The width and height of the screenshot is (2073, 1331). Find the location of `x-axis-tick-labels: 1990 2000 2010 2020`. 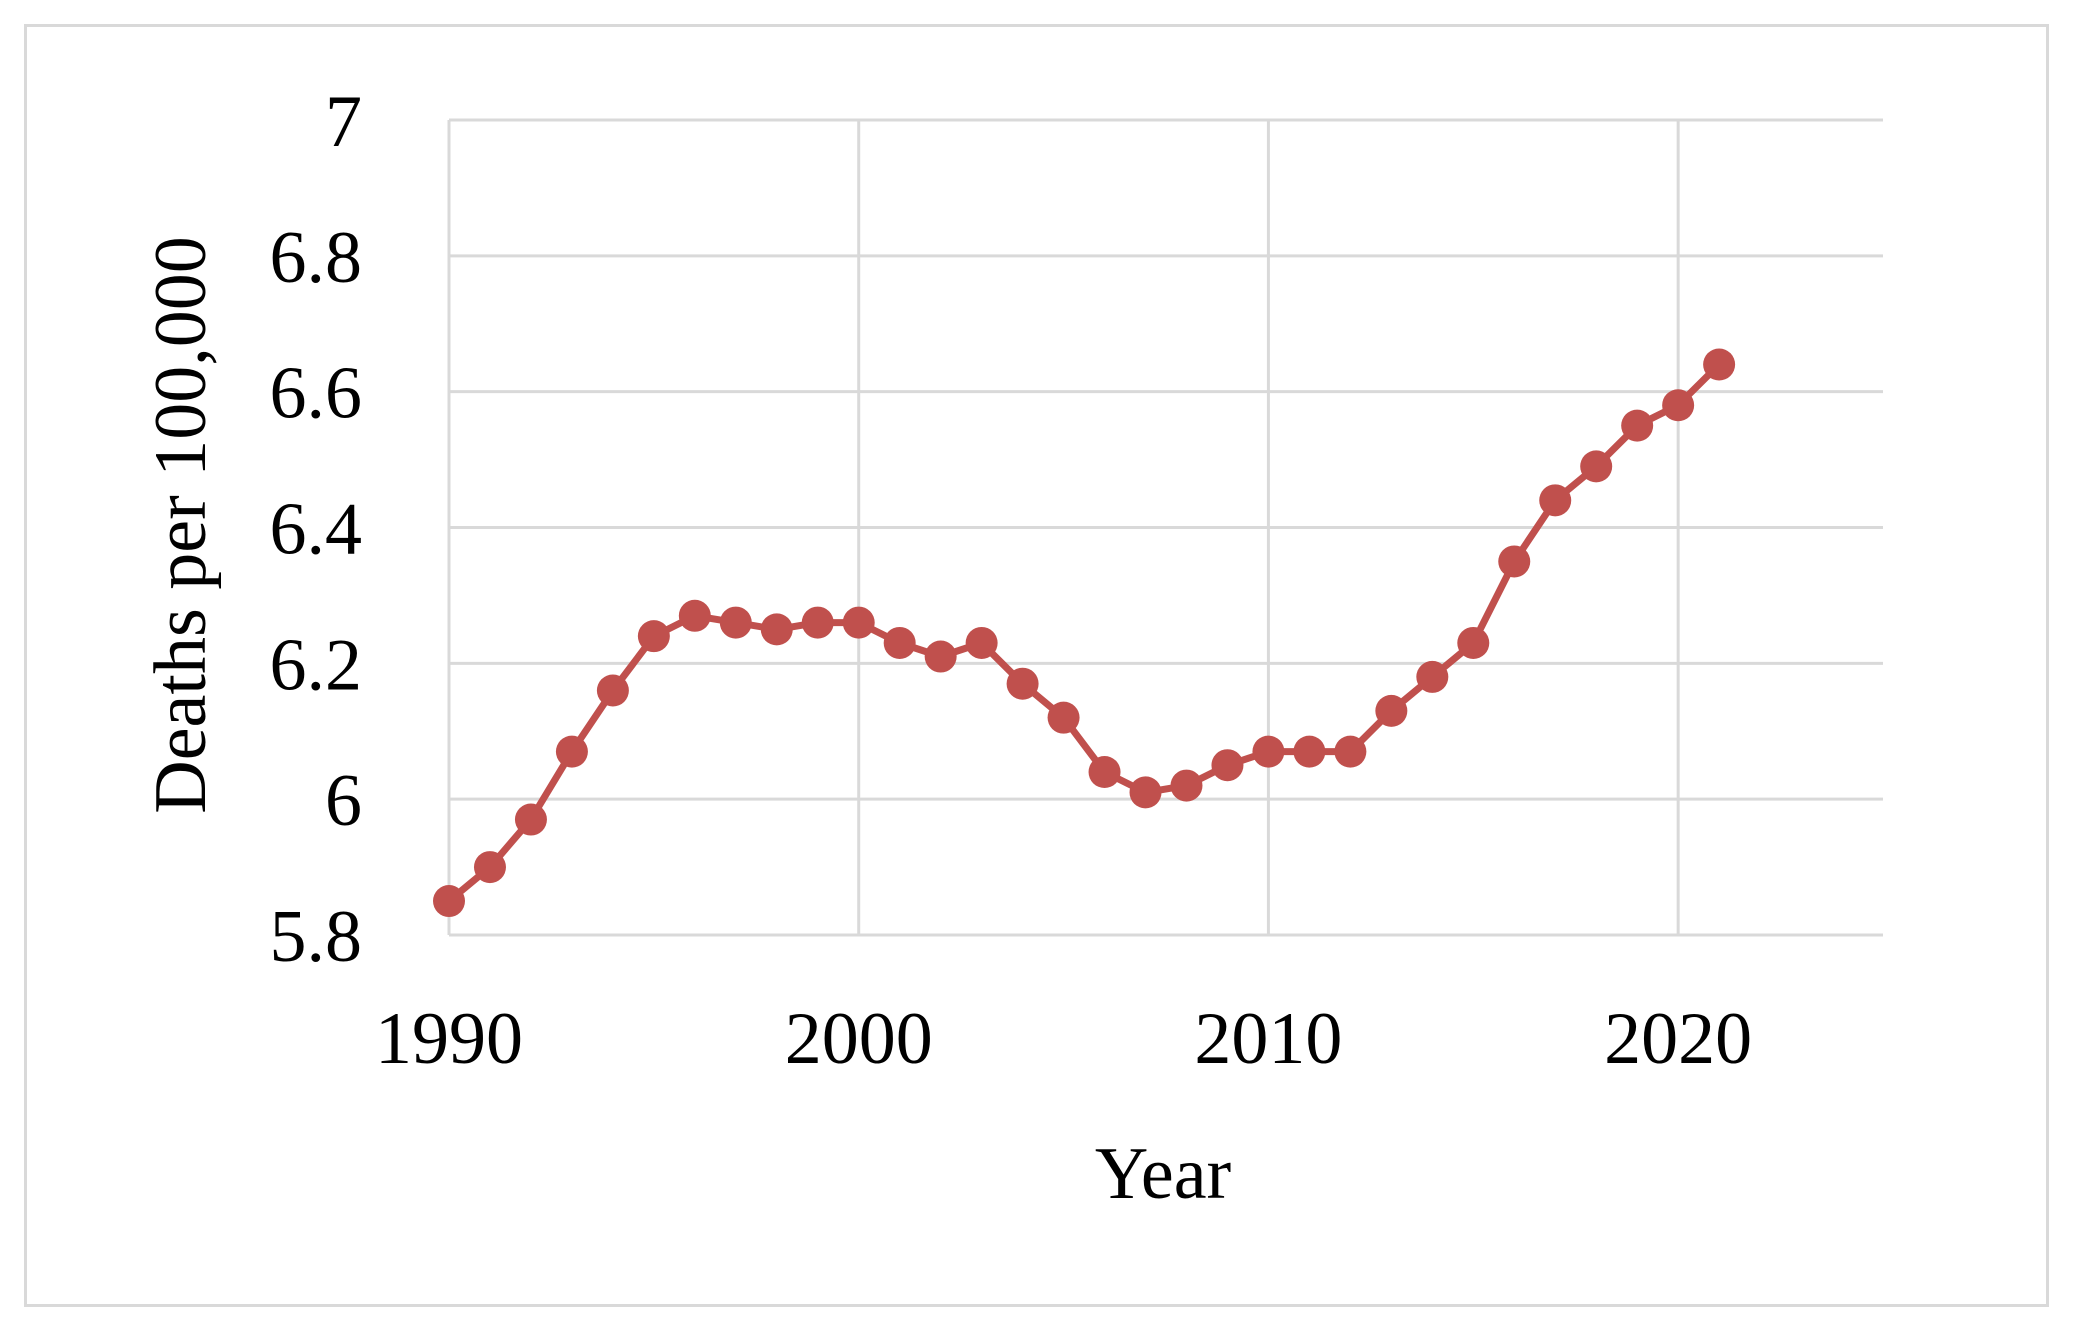

x-axis-tick-labels: 1990 2000 2010 2020 is located at coordinates (1063, 1039).